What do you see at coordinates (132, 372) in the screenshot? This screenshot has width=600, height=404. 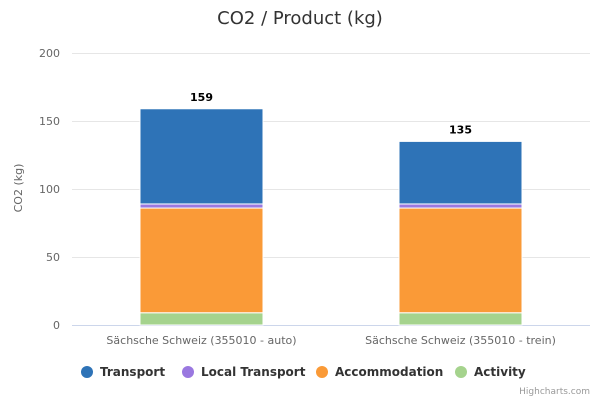 I see `legend-label: Transport` at bounding box center [132, 372].